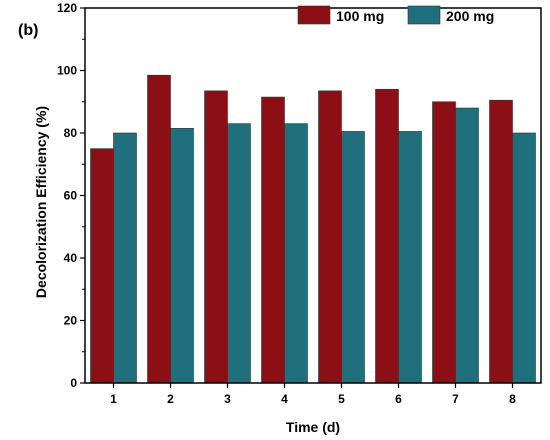 The image size is (550, 440). What do you see at coordinates (314, 15) in the screenshot?
I see `legend-swatch-100mg` at bounding box center [314, 15].